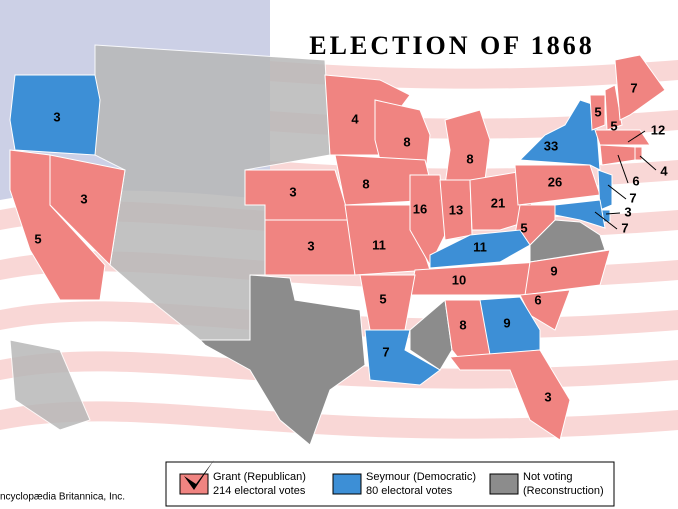  What do you see at coordinates (456, 209) in the screenshot?
I see `electoral-votes: 13` at bounding box center [456, 209].